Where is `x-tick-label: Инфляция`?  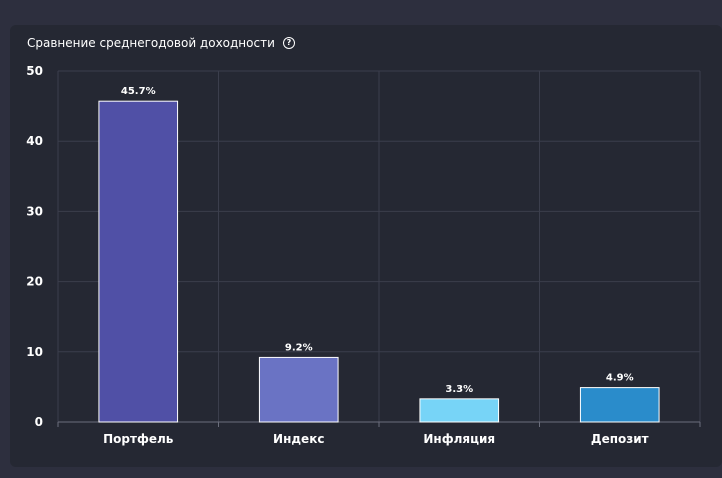 x-tick-label: Инфляция is located at coordinates (459, 439).